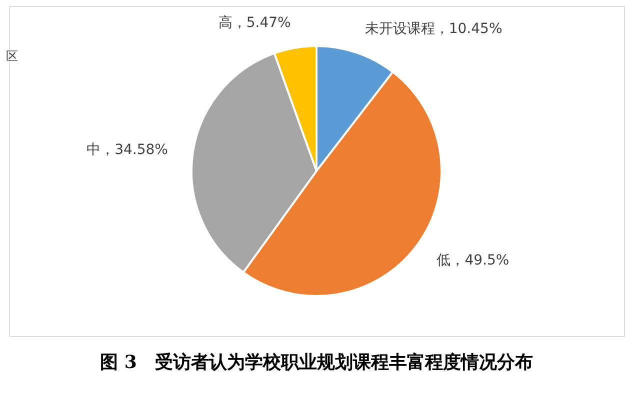 This screenshot has height=402, width=637. Describe the element at coordinates (433, 29) in the screenshot. I see `slice-label: 未开设课程，10.45%` at that location.